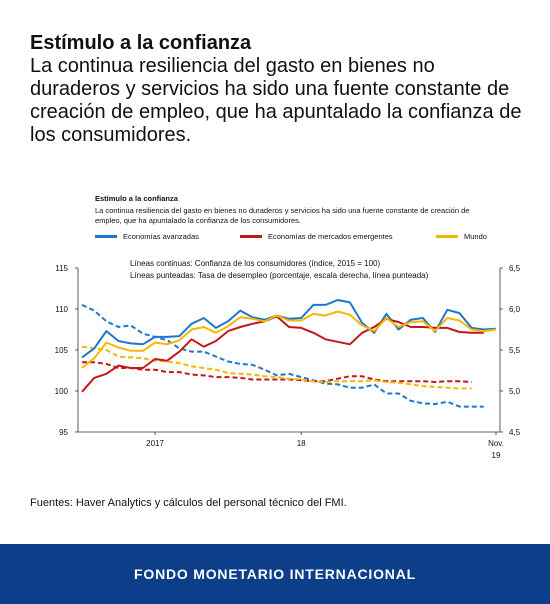  I want to click on legend-label: Economías avanzadas, so click(161, 236).